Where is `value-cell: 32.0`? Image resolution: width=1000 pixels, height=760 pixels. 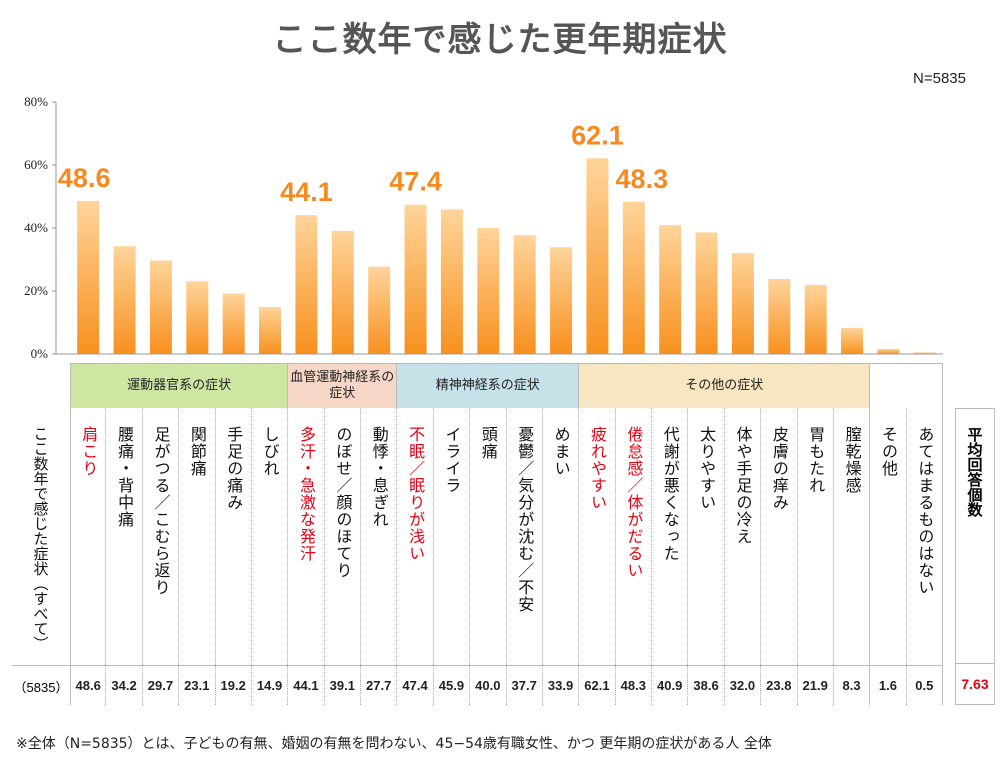
value-cell: 32.0 is located at coordinates (743, 685).